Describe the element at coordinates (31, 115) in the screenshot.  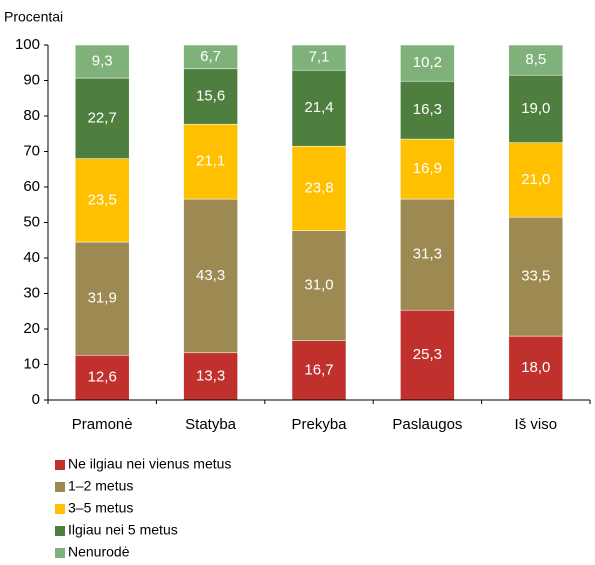
I see `y-tick-label: 80` at that location.